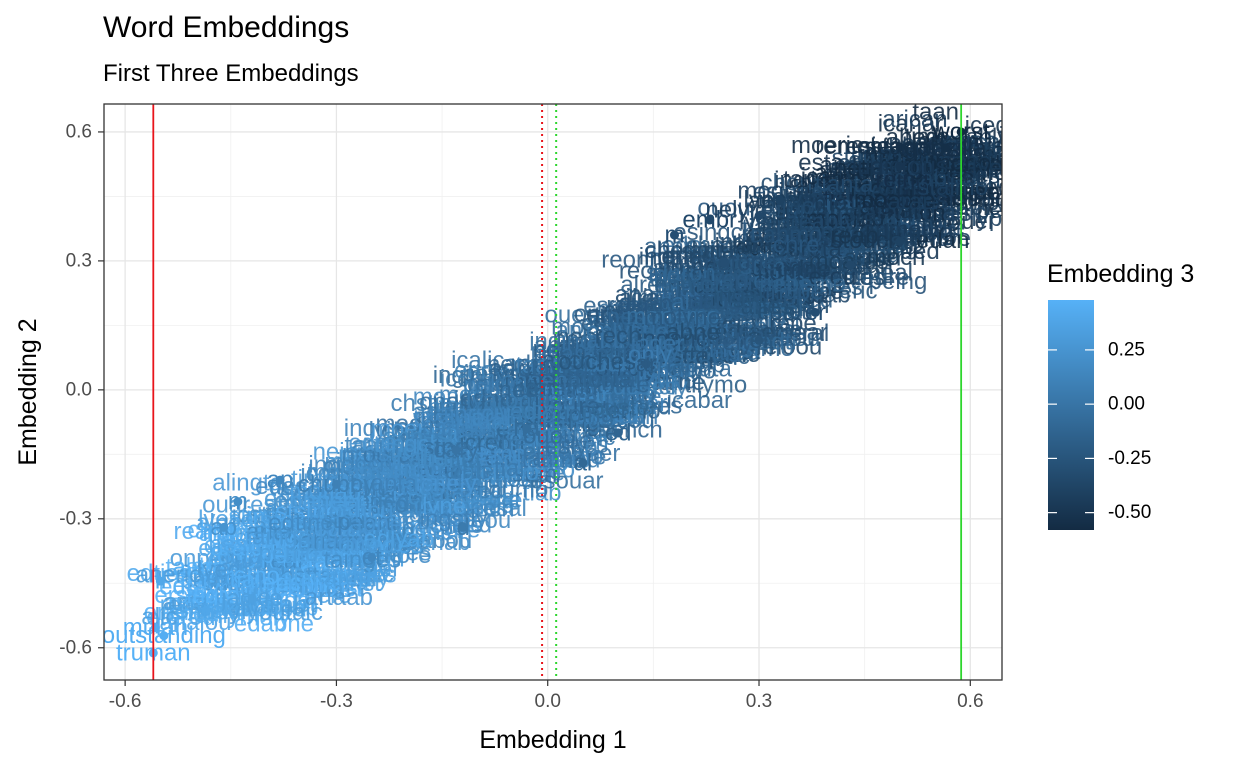 This screenshot has width=1248, height=768. I want to click on cloud-word: onerti, so click(386, 476).